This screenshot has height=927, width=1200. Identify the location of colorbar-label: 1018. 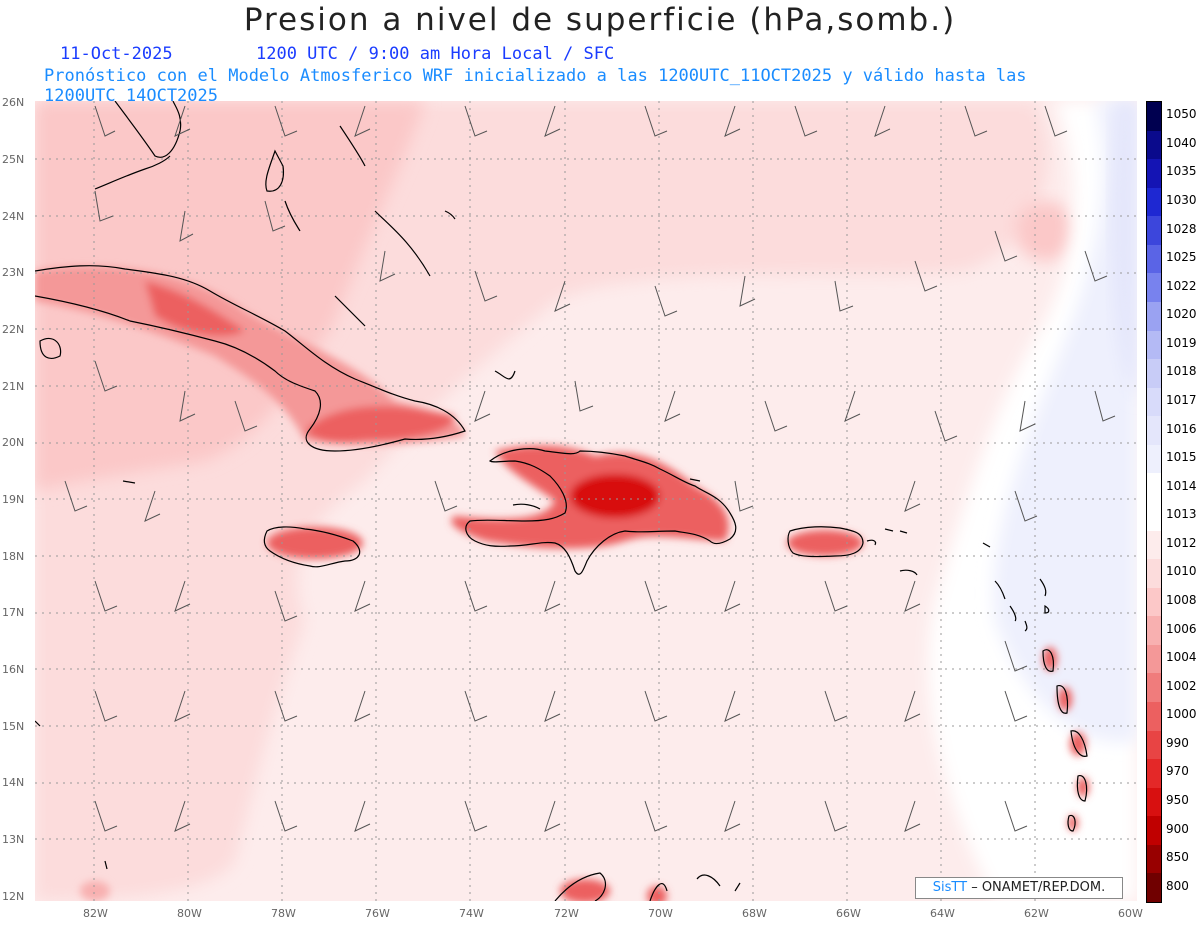
(1181, 371).